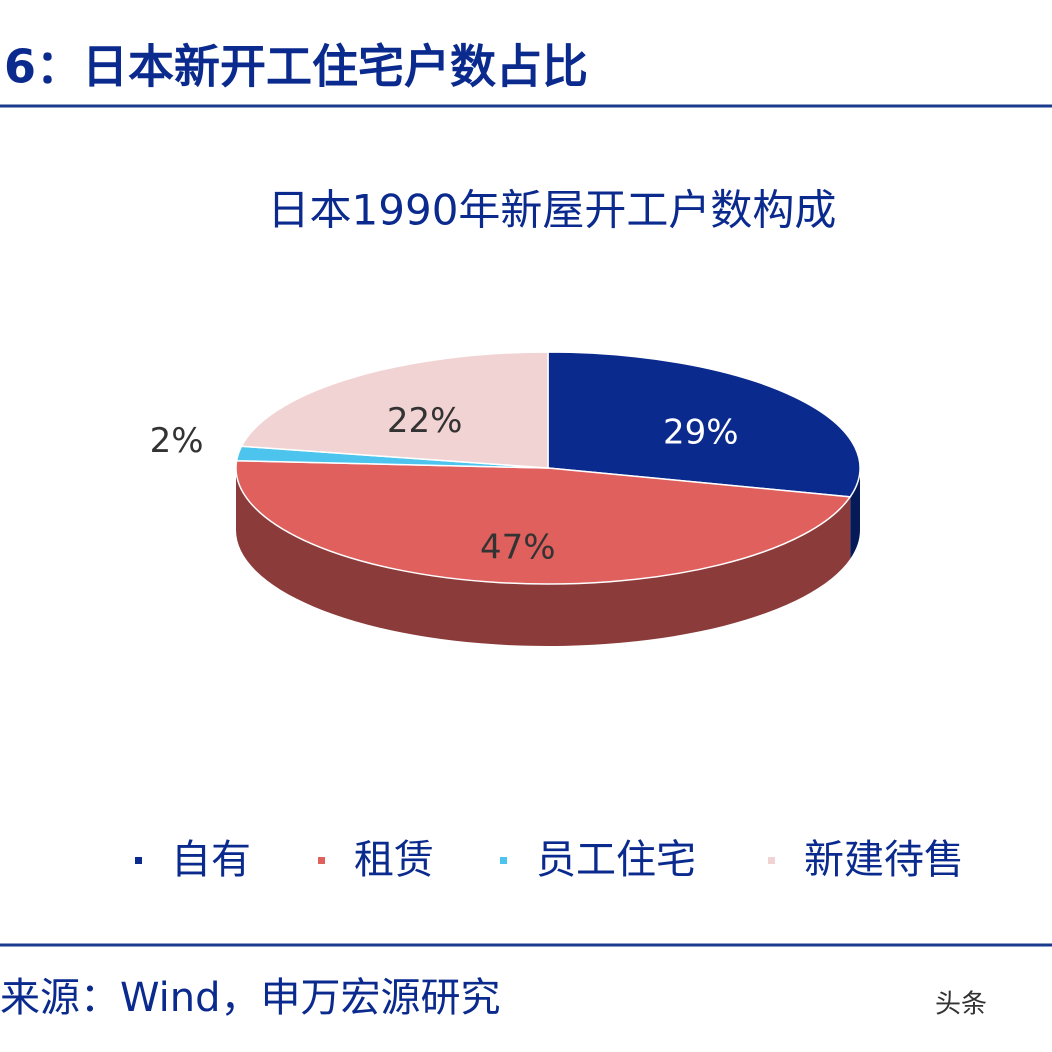  What do you see at coordinates (552, 210) in the screenshot?
I see `chart-title: 日本1990年新屋开工户数构成` at bounding box center [552, 210].